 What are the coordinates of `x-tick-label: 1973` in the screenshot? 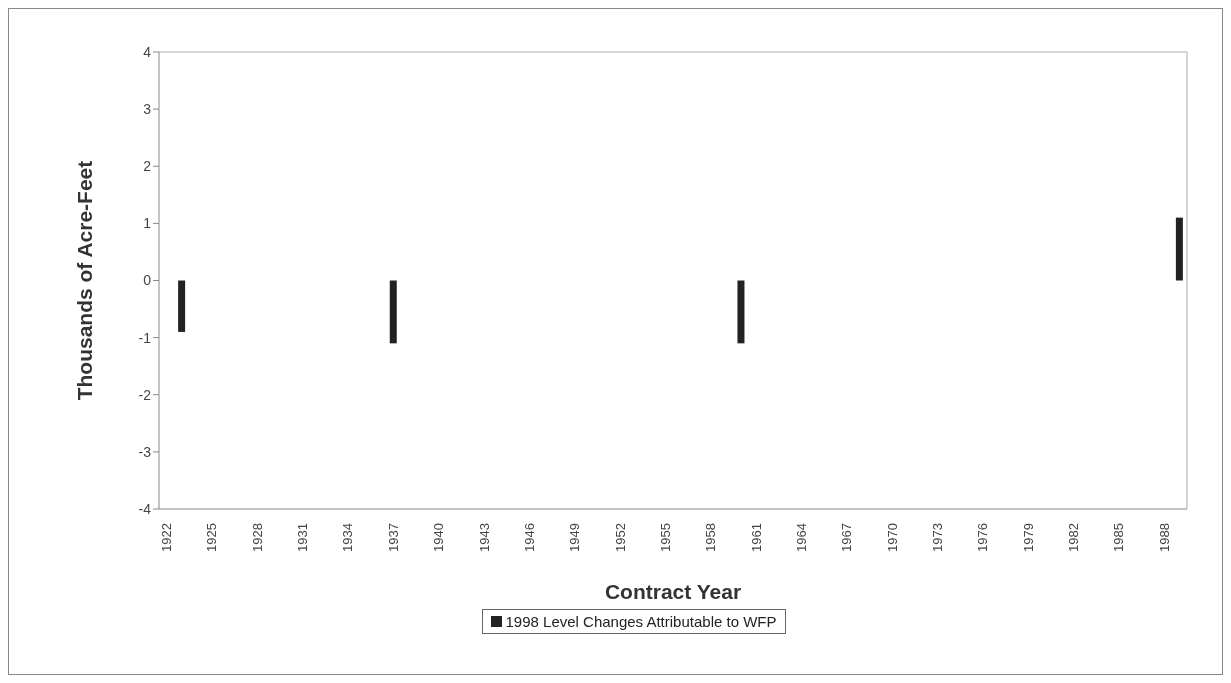 It's located at (938, 537).